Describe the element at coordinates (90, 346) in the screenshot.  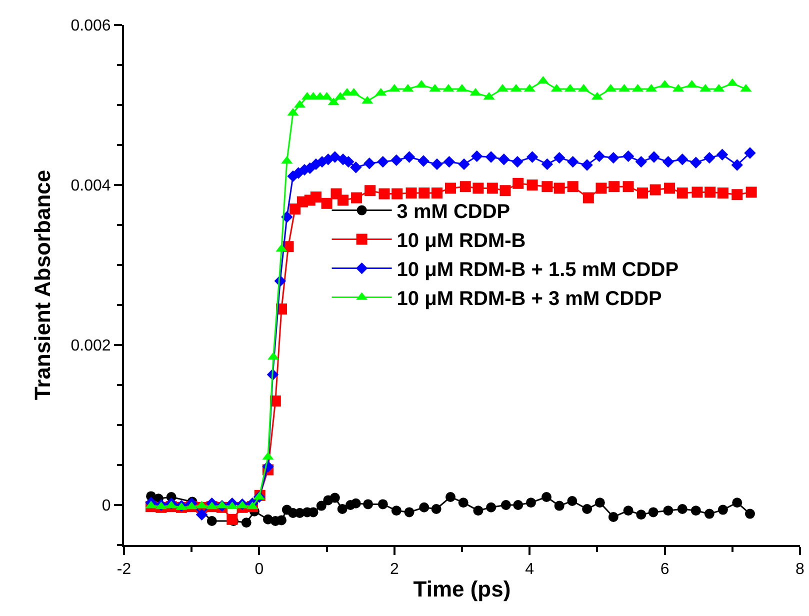
I see `y-tick-label: 0.002` at that location.